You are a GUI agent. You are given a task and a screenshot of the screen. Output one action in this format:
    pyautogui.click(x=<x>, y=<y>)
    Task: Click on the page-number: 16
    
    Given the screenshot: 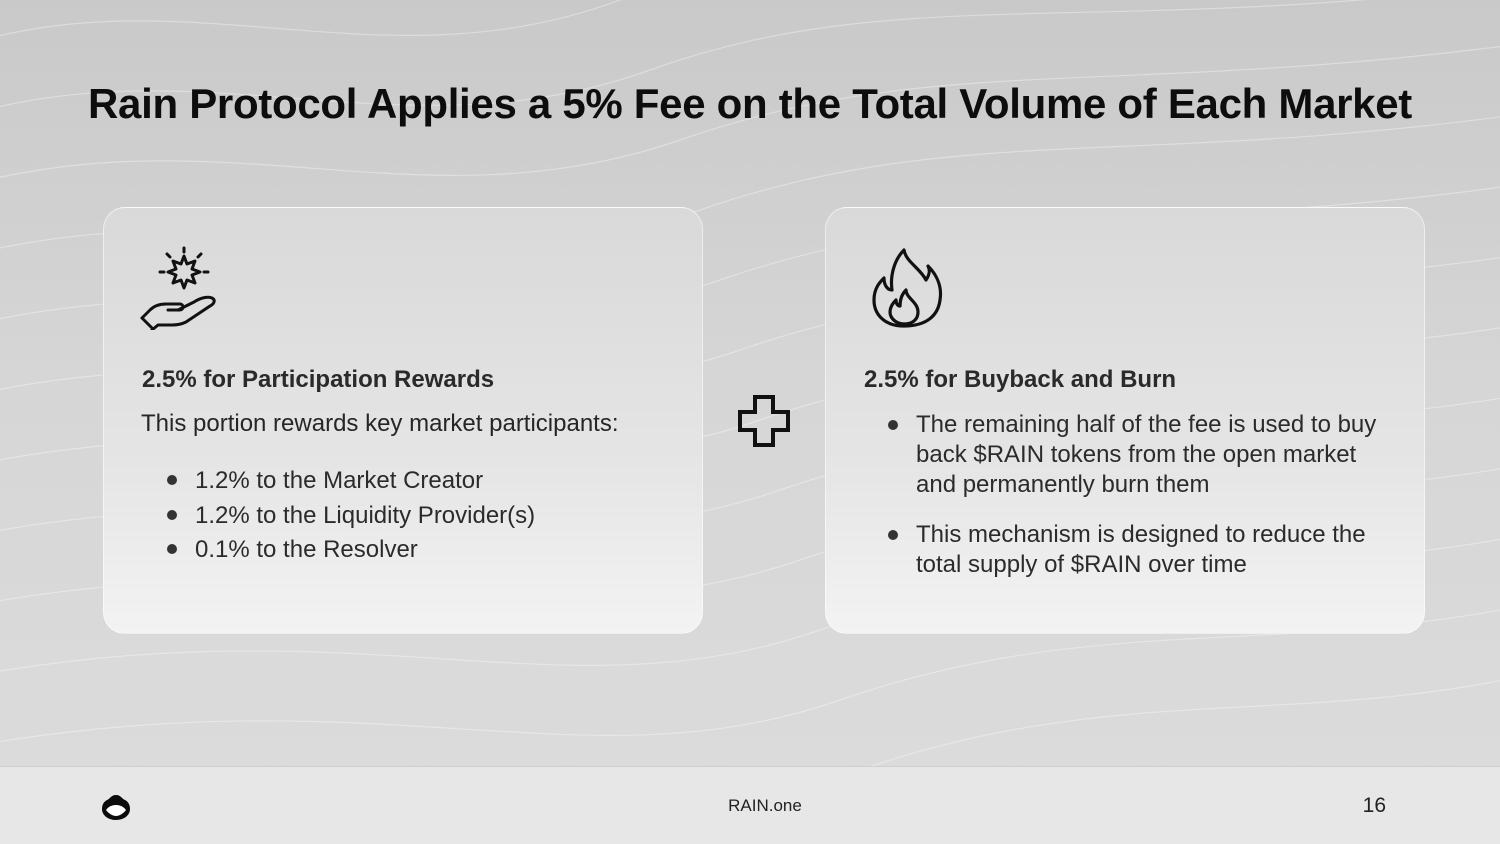 What is the action you would take?
    pyautogui.click(x=1374, y=805)
    